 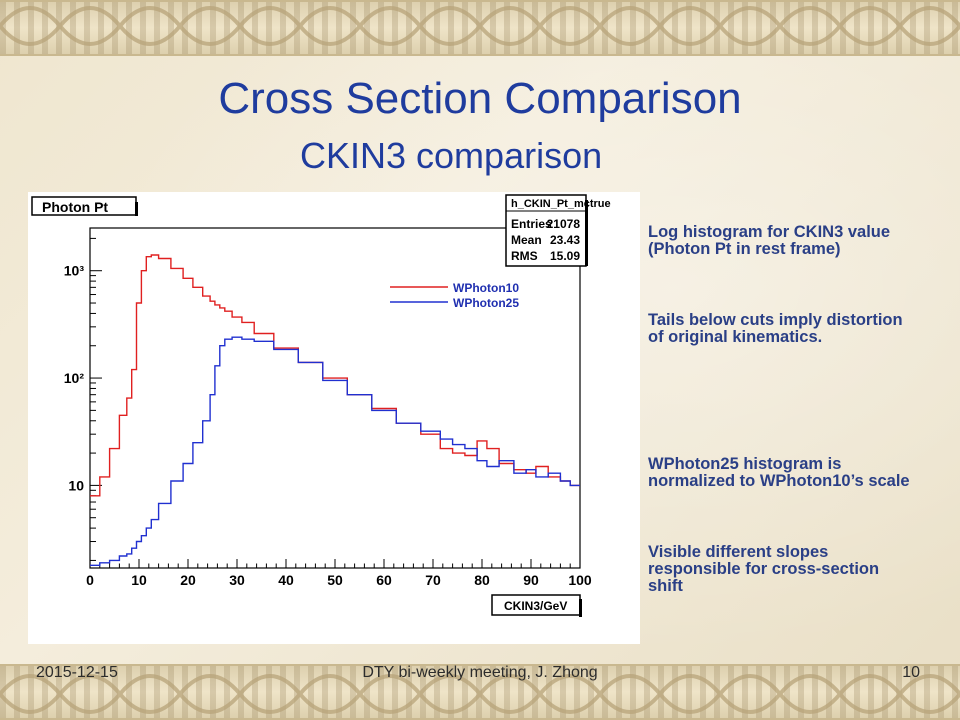 I want to click on stats-value-rms: 15.09, so click(x=565, y=256).